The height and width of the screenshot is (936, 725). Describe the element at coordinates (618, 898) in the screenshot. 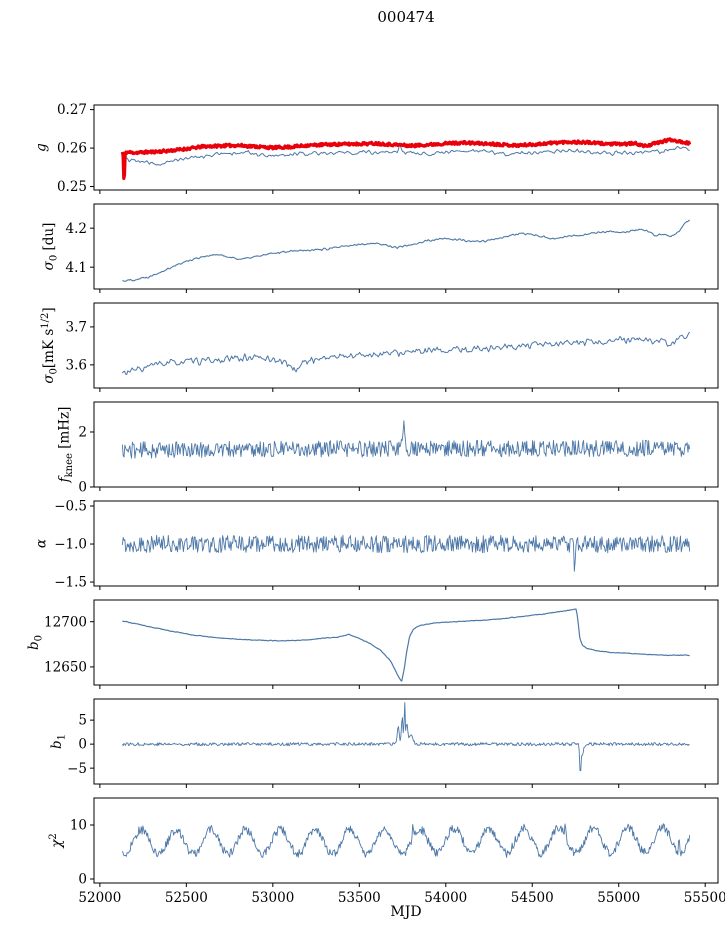

I see `x-tick-label: 55000` at that location.